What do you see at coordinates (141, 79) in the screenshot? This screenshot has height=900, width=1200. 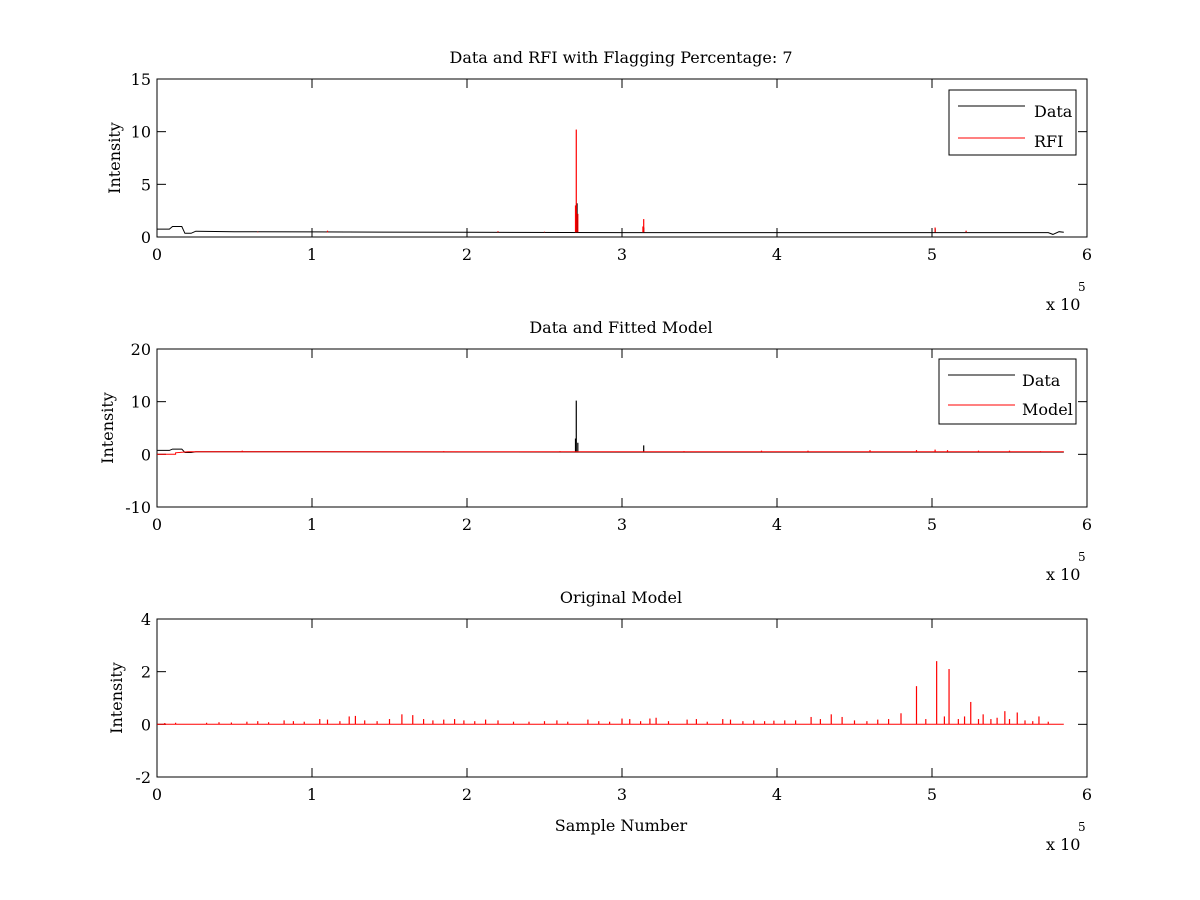 I see `y-tick-label: 15` at bounding box center [141, 79].